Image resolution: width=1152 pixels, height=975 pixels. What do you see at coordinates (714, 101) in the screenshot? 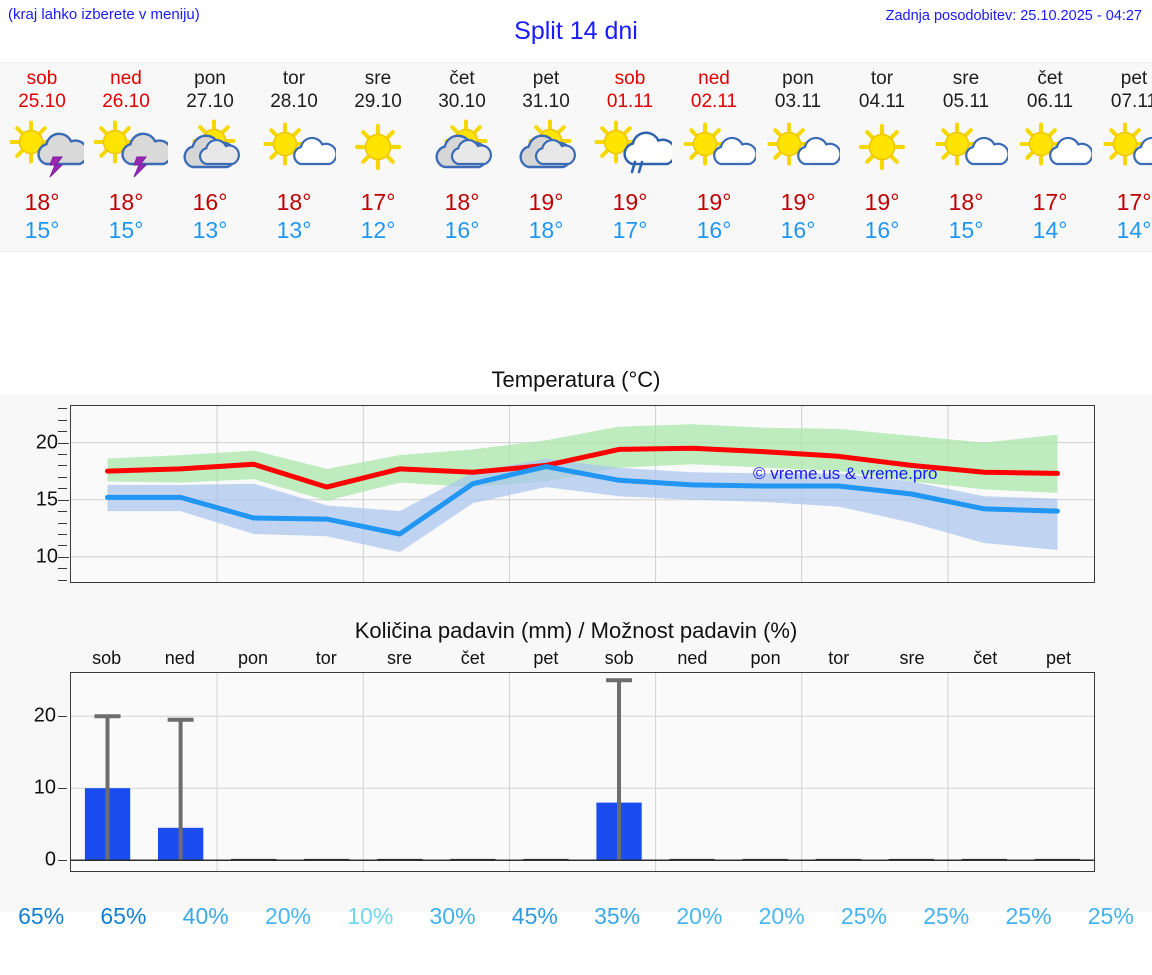
I see `day-date-label: 02.11` at bounding box center [714, 101].